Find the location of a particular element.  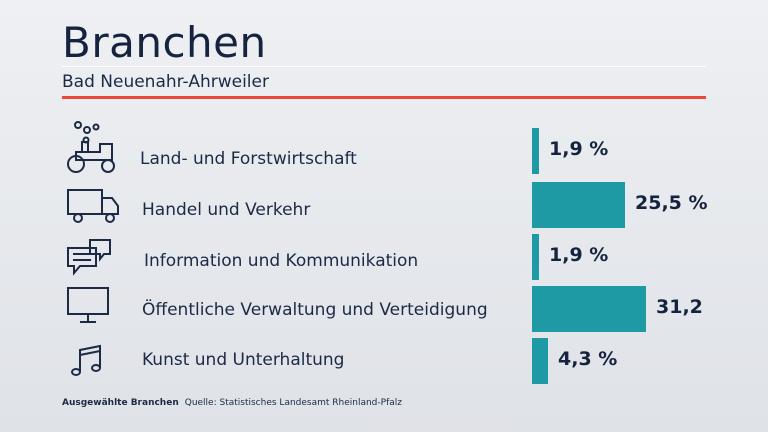

truck-icon is located at coordinates (93, 206).